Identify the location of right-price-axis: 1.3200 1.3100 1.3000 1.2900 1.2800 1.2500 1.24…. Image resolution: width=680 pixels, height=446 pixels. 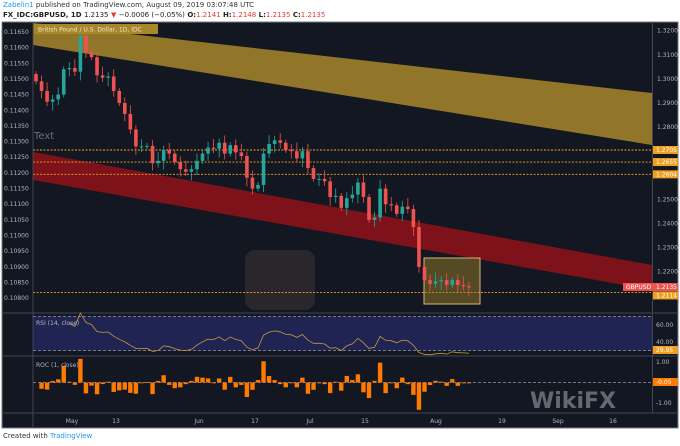
(667, 152).